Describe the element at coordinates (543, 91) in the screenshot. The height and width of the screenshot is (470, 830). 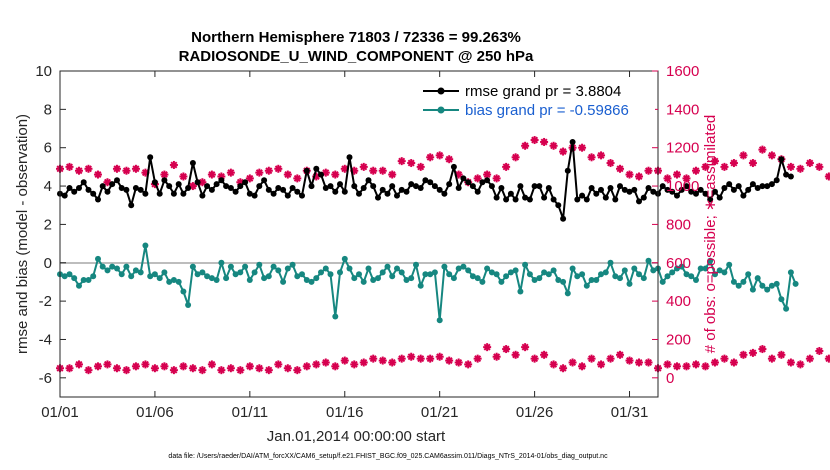
I see `legend-label-rmse: rmse grand pr = 3.8804` at that location.